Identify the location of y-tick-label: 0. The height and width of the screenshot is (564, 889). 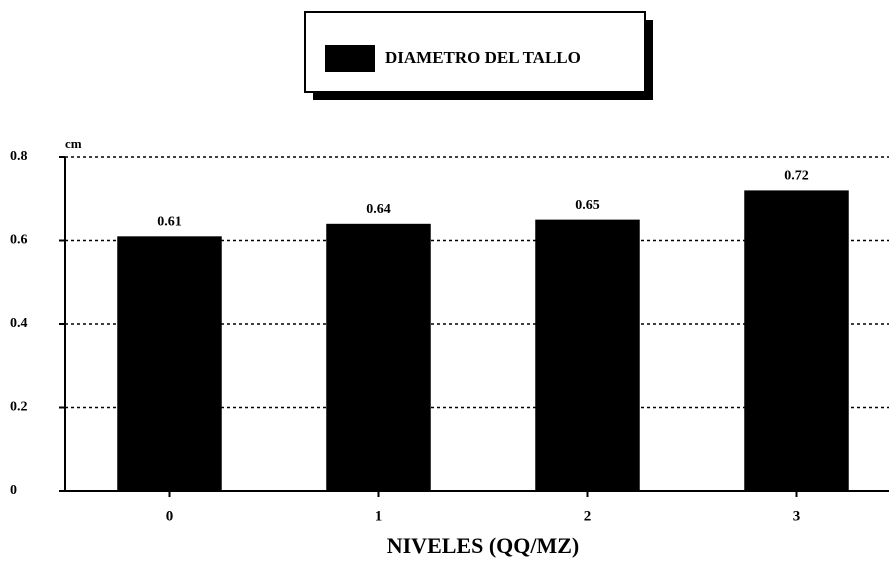
(13, 490).